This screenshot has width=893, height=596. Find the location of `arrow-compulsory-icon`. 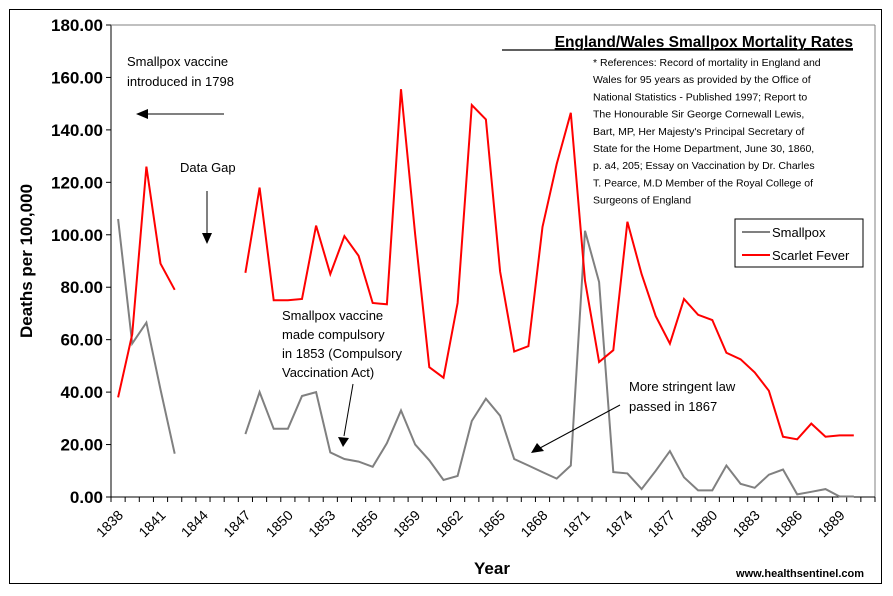

arrow-compulsory-icon is located at coordinates (343, 442).